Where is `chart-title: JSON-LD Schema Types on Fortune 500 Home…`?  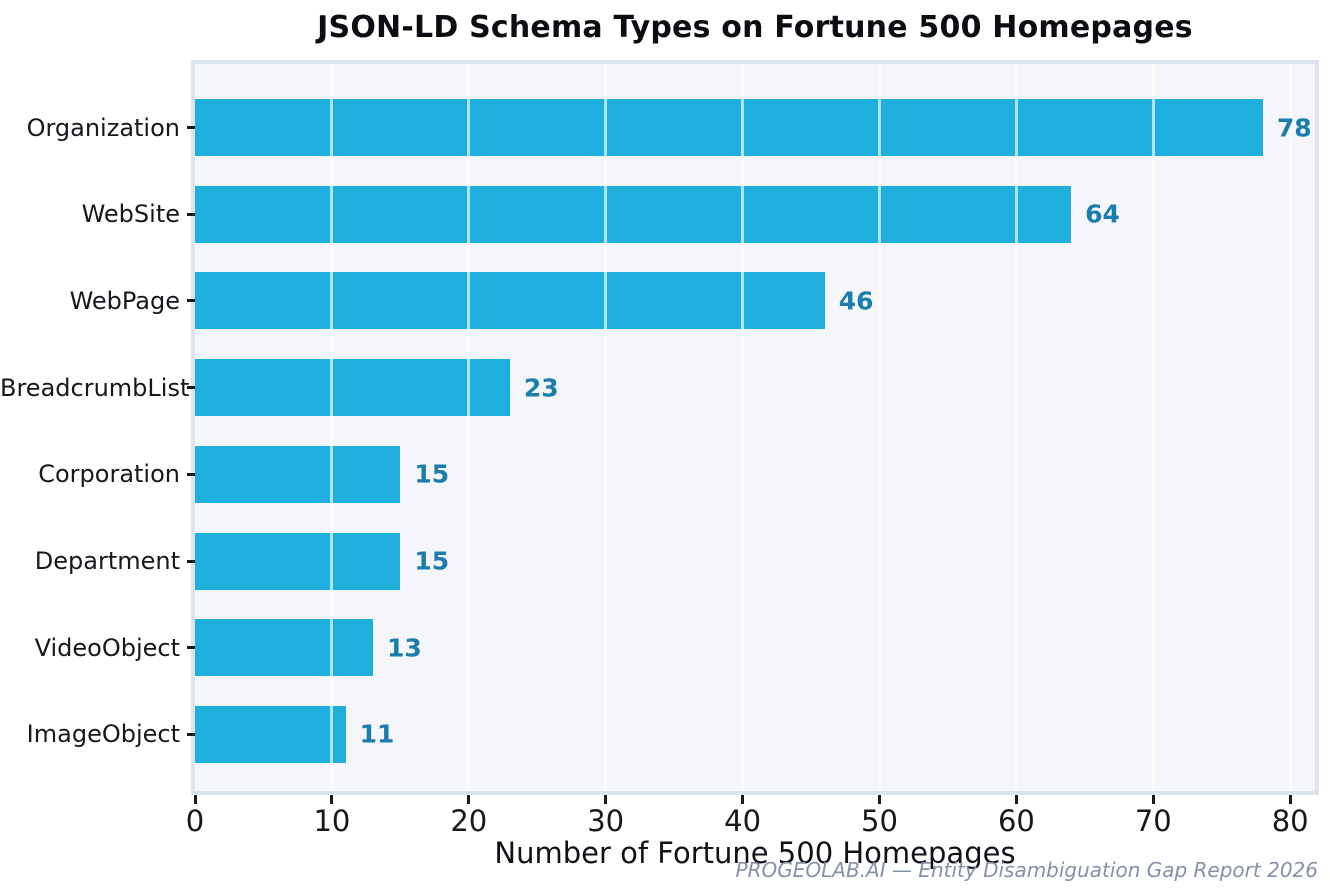
chart-title: JSON-LD Schema Types on Fortune 500 Home… is located at coordinates (755, 27).